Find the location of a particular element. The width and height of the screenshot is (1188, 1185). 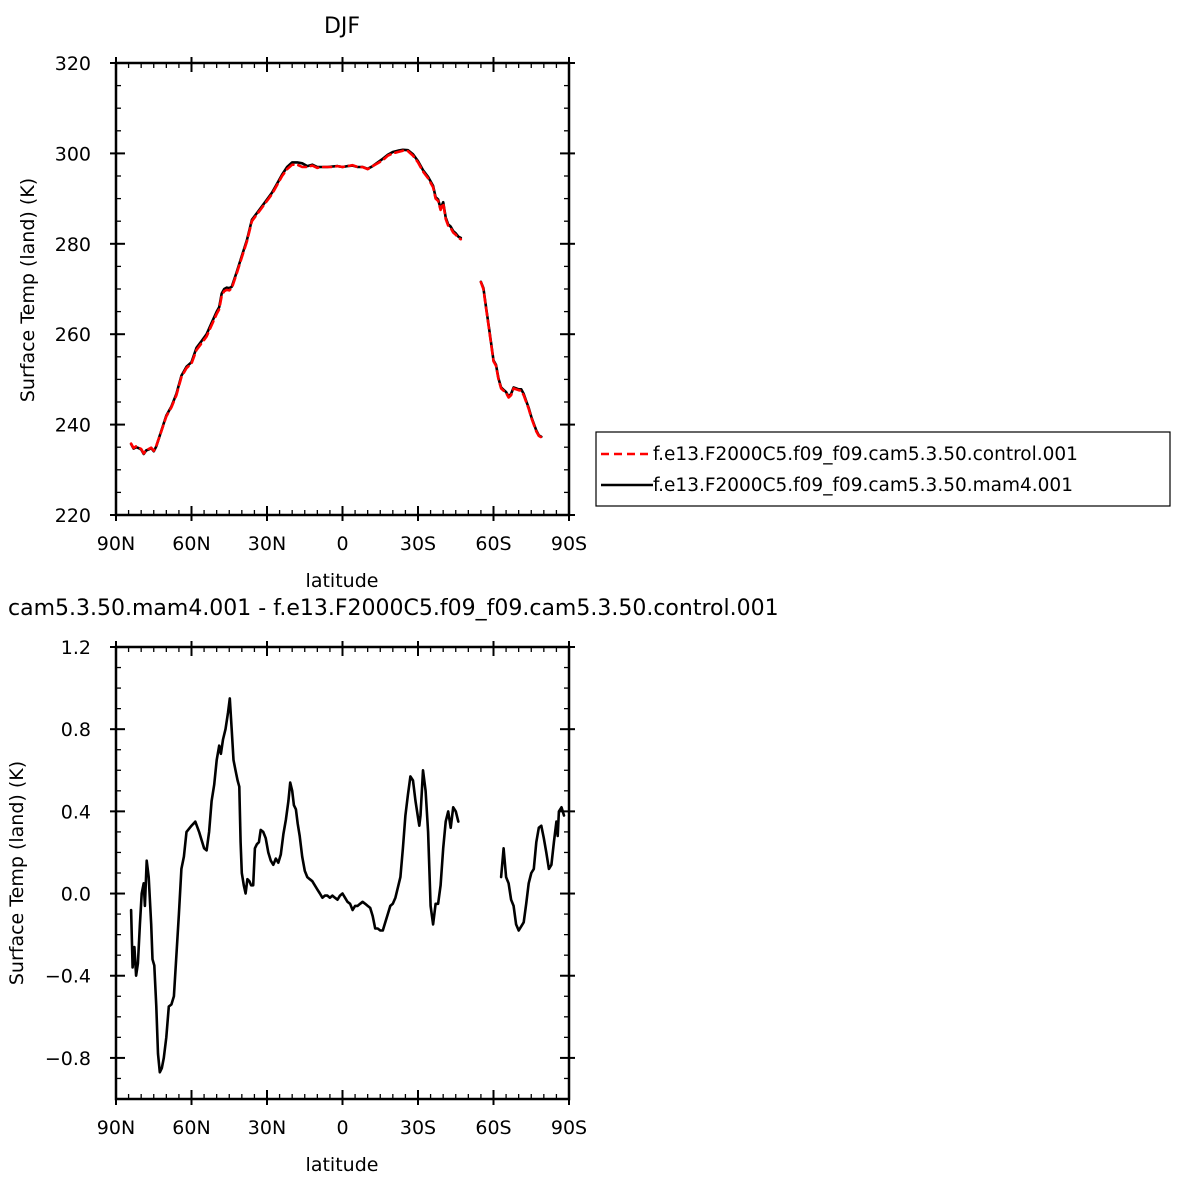

y-tick-label: 1.2 is located at coordinates (76, 648).